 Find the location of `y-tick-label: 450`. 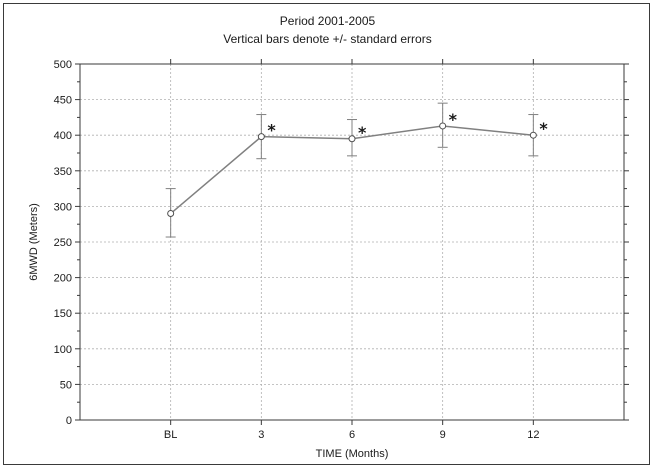

y-tick-label: 450 is located at coordinates (63, 101).